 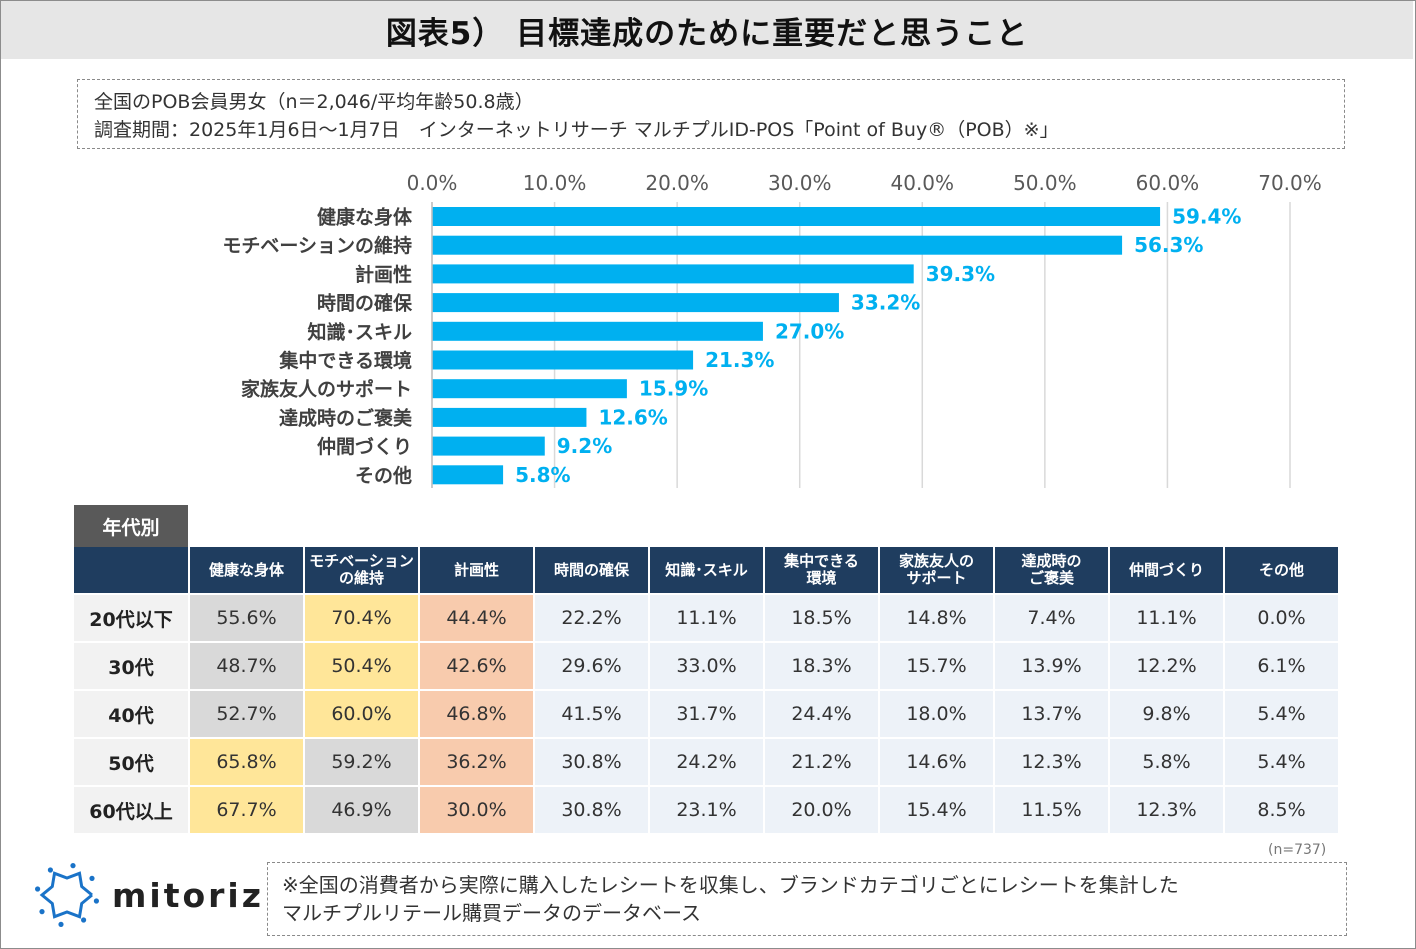 I want to click on table-cell: 5.8%, so click(x=1167, y=761).